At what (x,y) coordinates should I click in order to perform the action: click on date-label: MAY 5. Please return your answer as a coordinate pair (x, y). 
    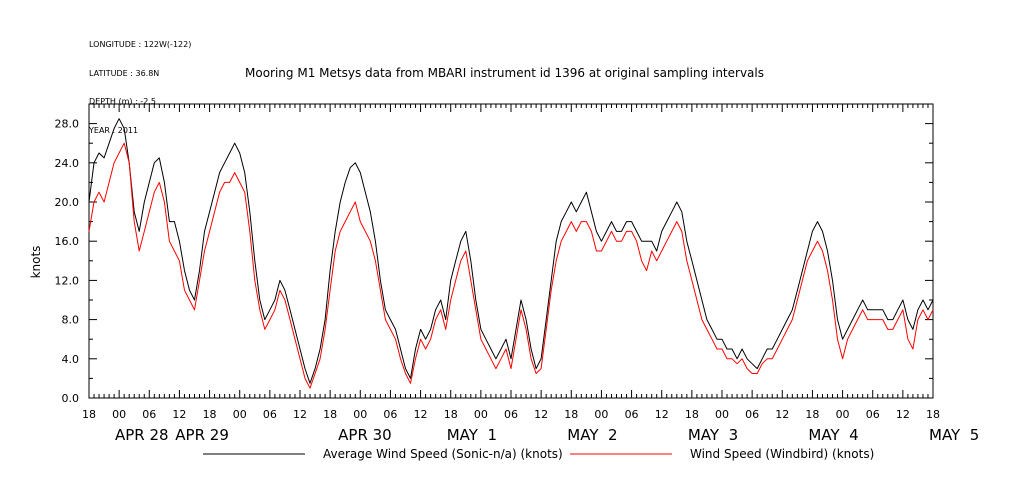
    Looking at the image, I should click on (954, 435).